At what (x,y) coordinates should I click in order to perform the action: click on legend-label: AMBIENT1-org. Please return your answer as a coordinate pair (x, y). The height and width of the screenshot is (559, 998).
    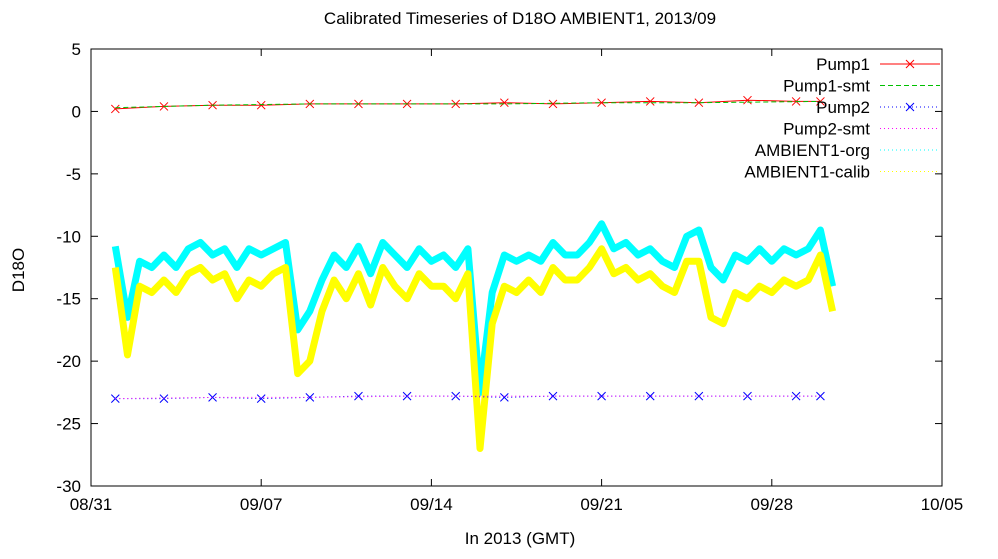
    Looking at the image, I should click on (812, 150).